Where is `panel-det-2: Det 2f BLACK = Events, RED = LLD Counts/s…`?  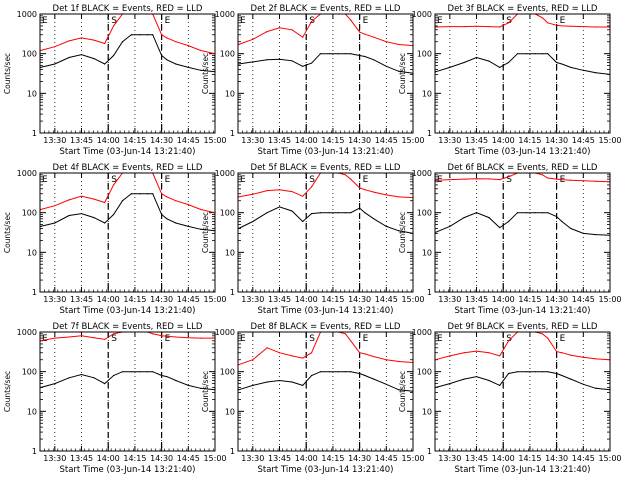
panel-det-2: Det 2f BLACK = Events, RED = LLD Counts/s… is located at coordinates (313, 80).